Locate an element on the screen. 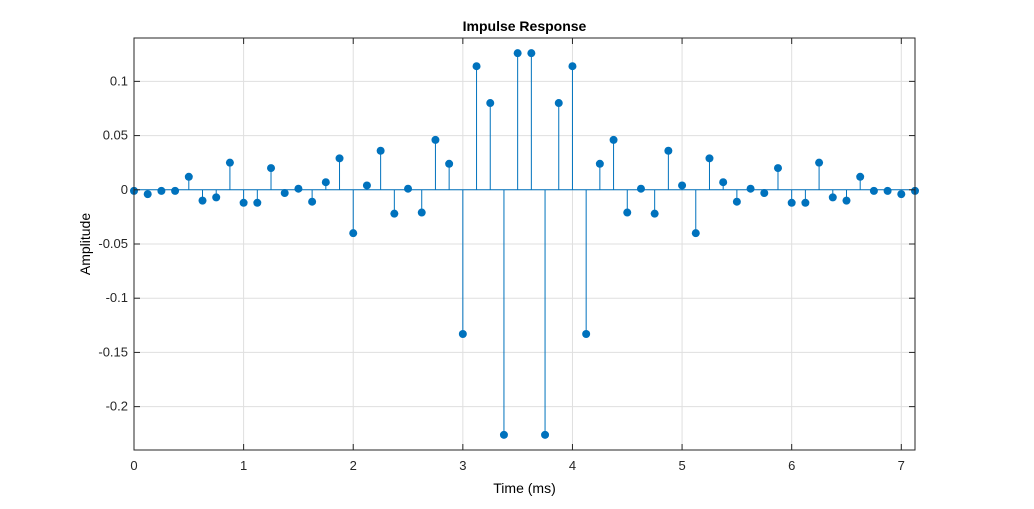  y-tick-label: -0.2 is located at coordinates (117, 406).